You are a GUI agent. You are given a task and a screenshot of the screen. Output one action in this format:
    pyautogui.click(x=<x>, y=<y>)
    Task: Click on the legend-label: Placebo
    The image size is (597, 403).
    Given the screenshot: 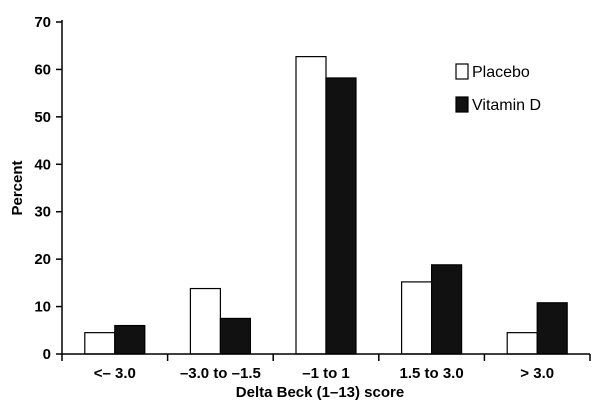 What is the action you would take?
    pyautogui.click(x=501, y=72)
    